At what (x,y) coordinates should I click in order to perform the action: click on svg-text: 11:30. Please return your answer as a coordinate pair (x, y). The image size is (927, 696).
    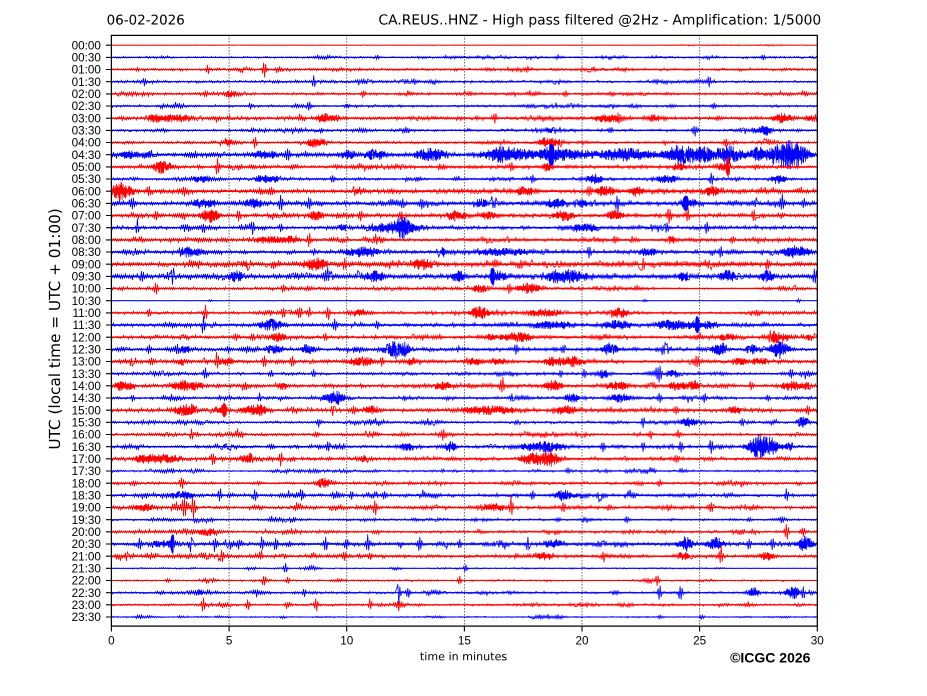
    Looking at the image, I should click on (87, 325).